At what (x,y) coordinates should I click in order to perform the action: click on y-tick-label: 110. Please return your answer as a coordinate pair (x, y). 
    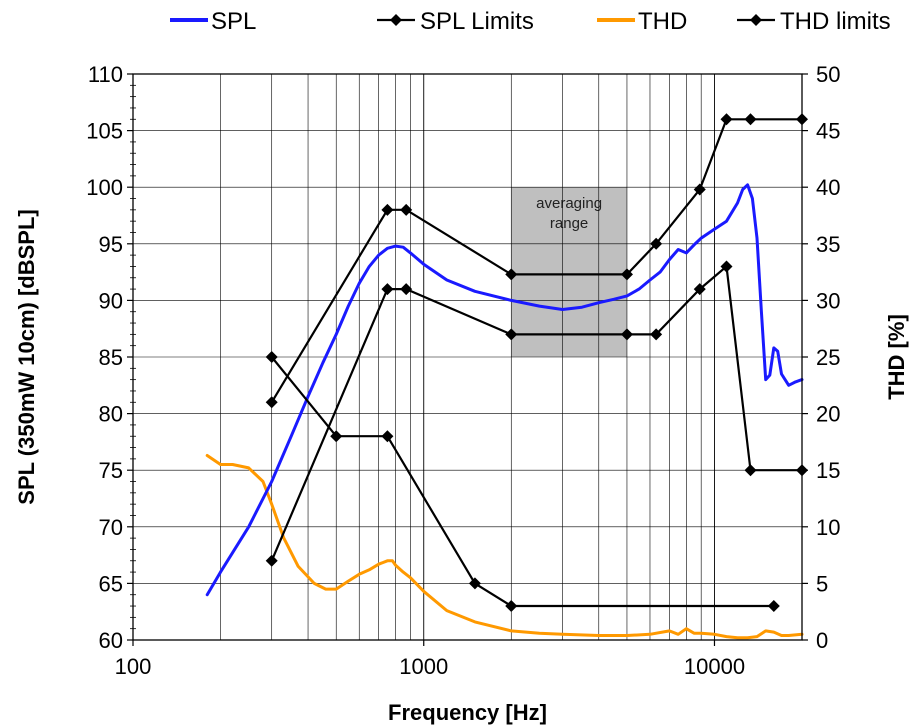
    Looking at the image, I should click on (105, 74).